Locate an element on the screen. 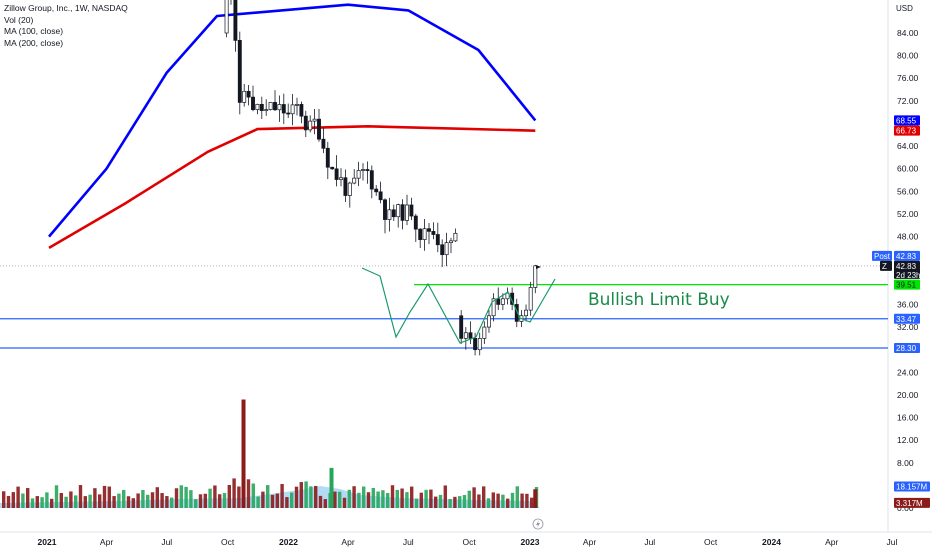 The width and height of the screenshot is (932, 550). price-badge-value: 28.30 is located at coordinates (906, 348).